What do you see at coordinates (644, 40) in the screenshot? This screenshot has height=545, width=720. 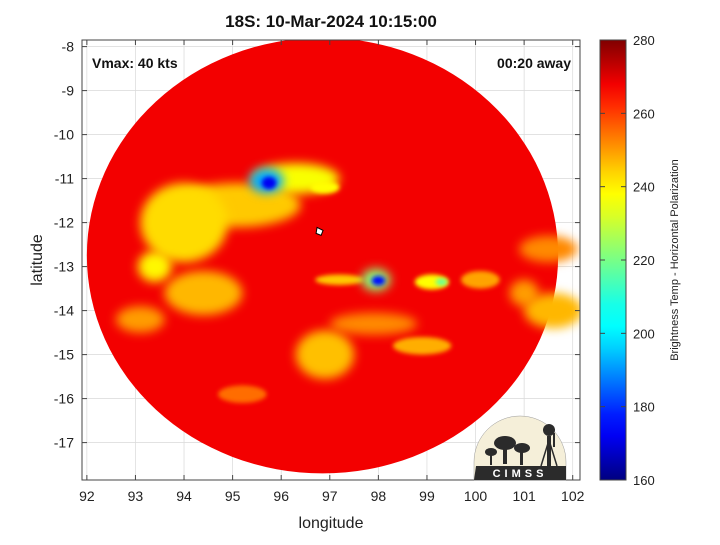 I see `colorbar-tick-label: 280` at bounding box center [644, 40].